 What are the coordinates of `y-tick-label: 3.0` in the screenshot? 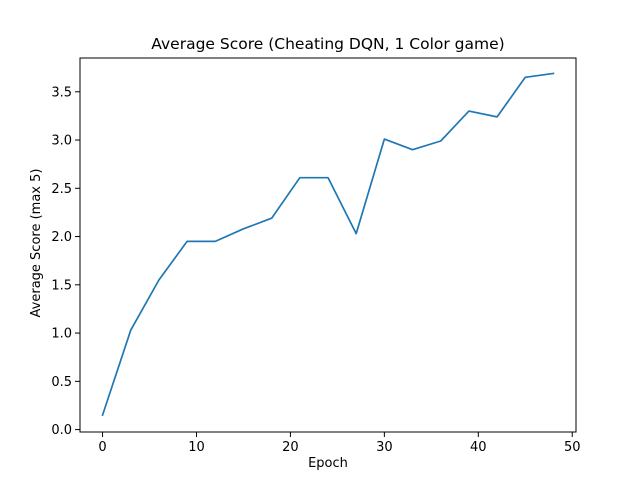 It's located at (61, 141).